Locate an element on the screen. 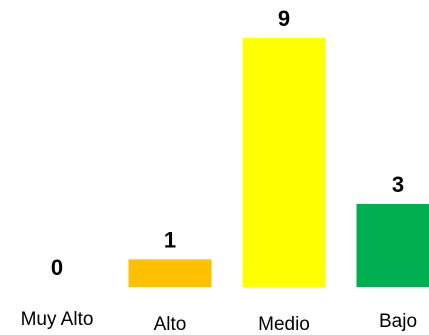 This screenshot has height=335, width=429. data-label: 1 is located at coordinates (170, 239).